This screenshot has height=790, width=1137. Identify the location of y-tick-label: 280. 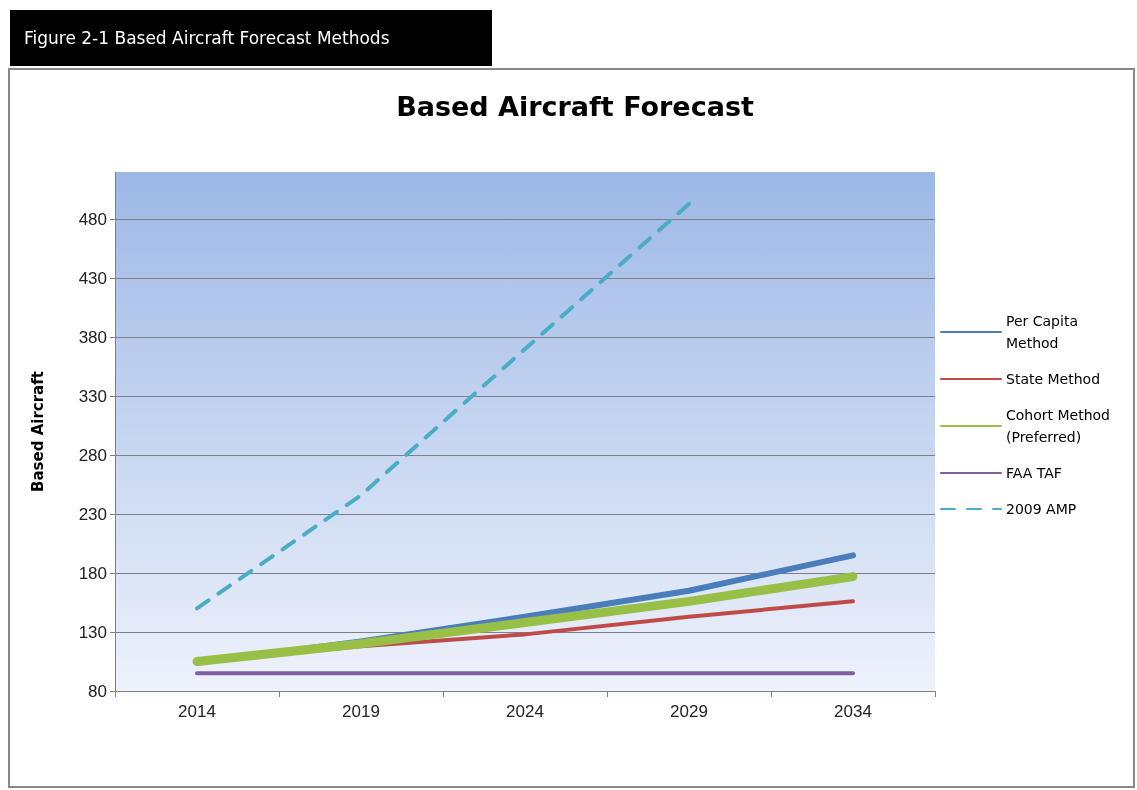
(92, 455).